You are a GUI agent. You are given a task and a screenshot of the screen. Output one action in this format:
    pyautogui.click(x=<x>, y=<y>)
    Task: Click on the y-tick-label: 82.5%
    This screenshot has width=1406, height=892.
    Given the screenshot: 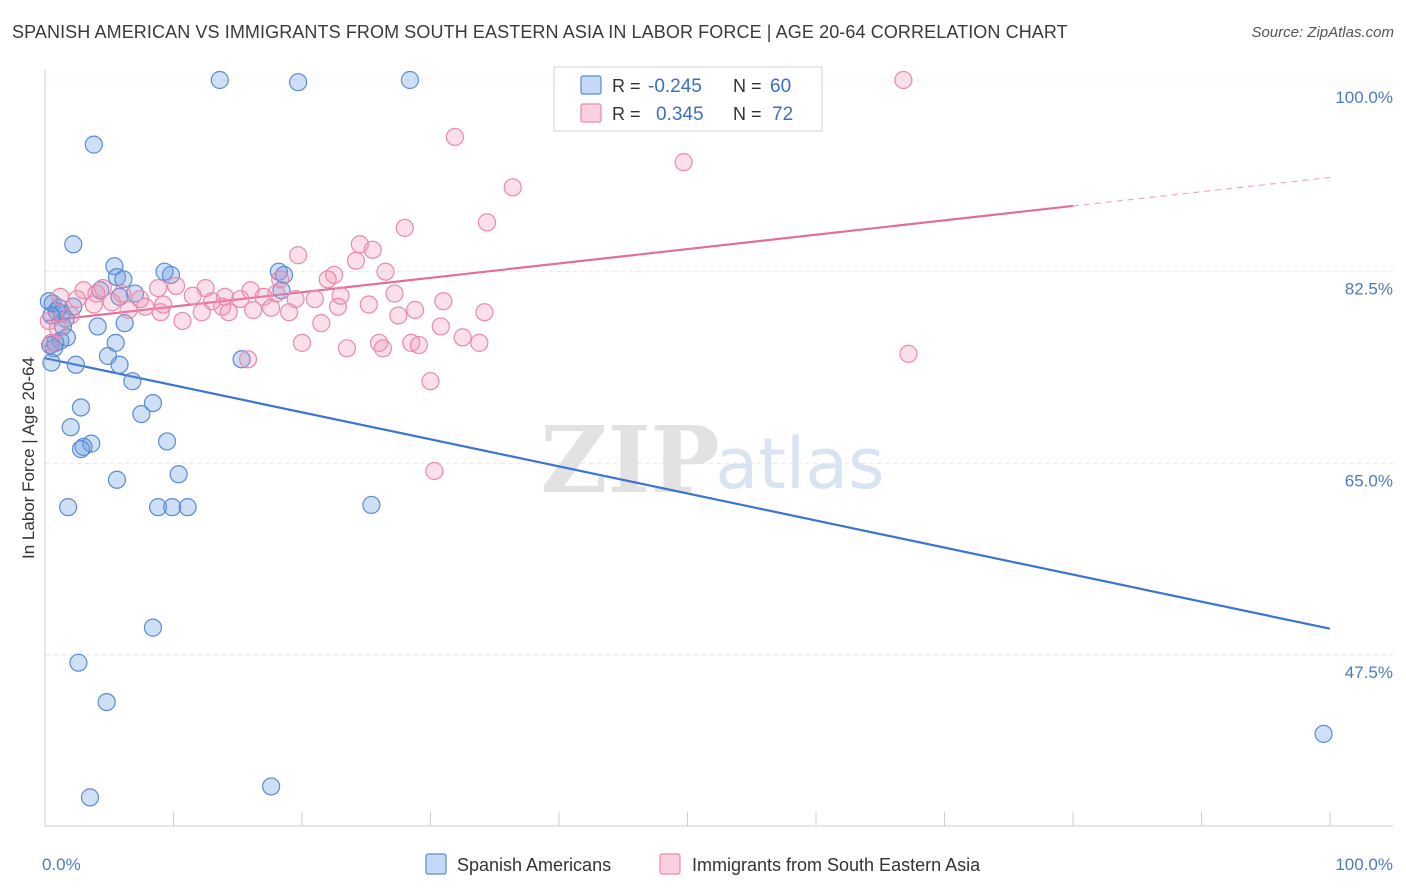 What is the action you would take?
    pyautogui.click(x=1369, y=289)
    